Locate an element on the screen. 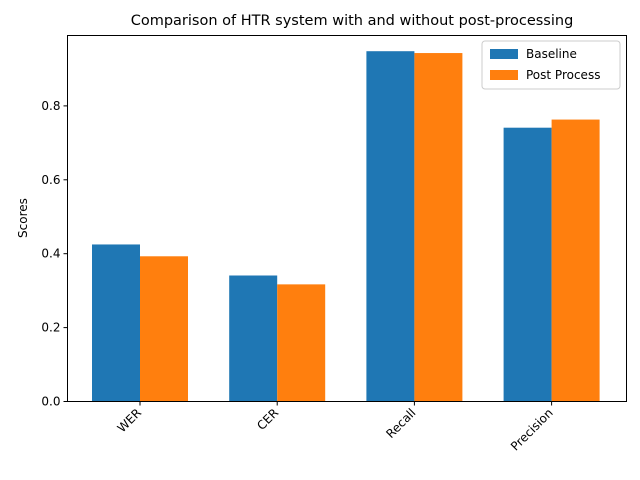 Image resolution: width=640 pixels, height=480 pixels. legend-label-post-process: Post Process is located at coordinates (563, 75).